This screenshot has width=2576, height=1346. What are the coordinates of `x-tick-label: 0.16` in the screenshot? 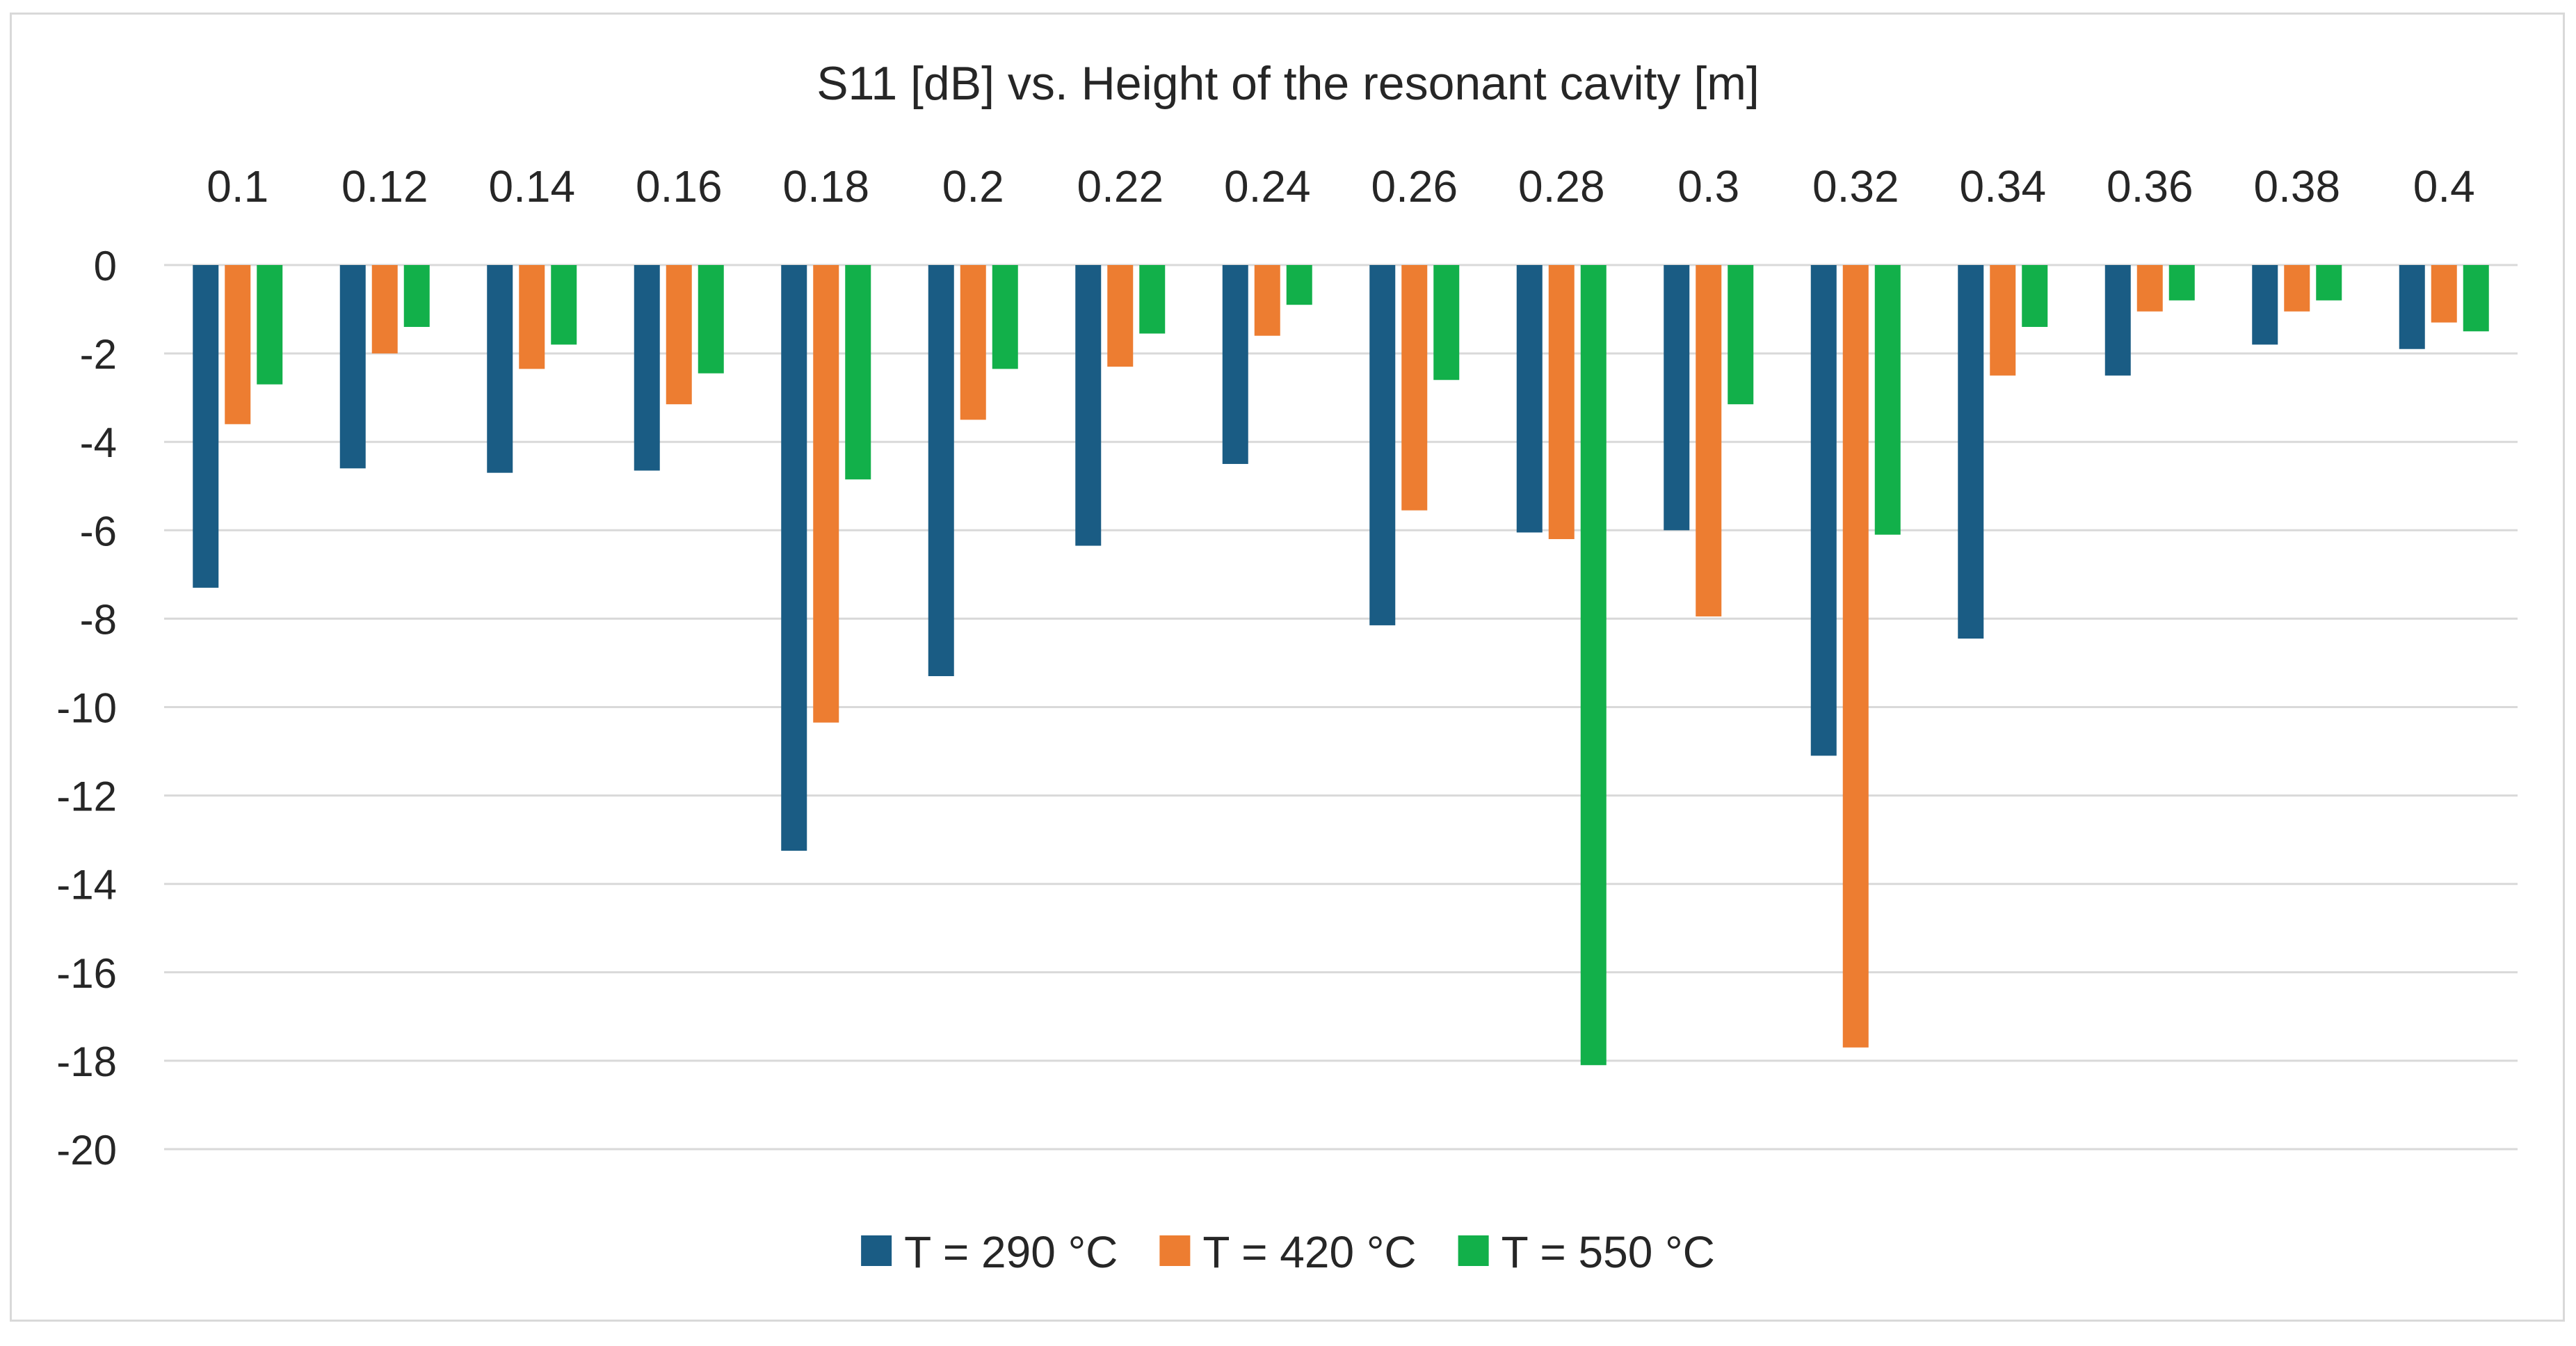 It's located at (679, 186).